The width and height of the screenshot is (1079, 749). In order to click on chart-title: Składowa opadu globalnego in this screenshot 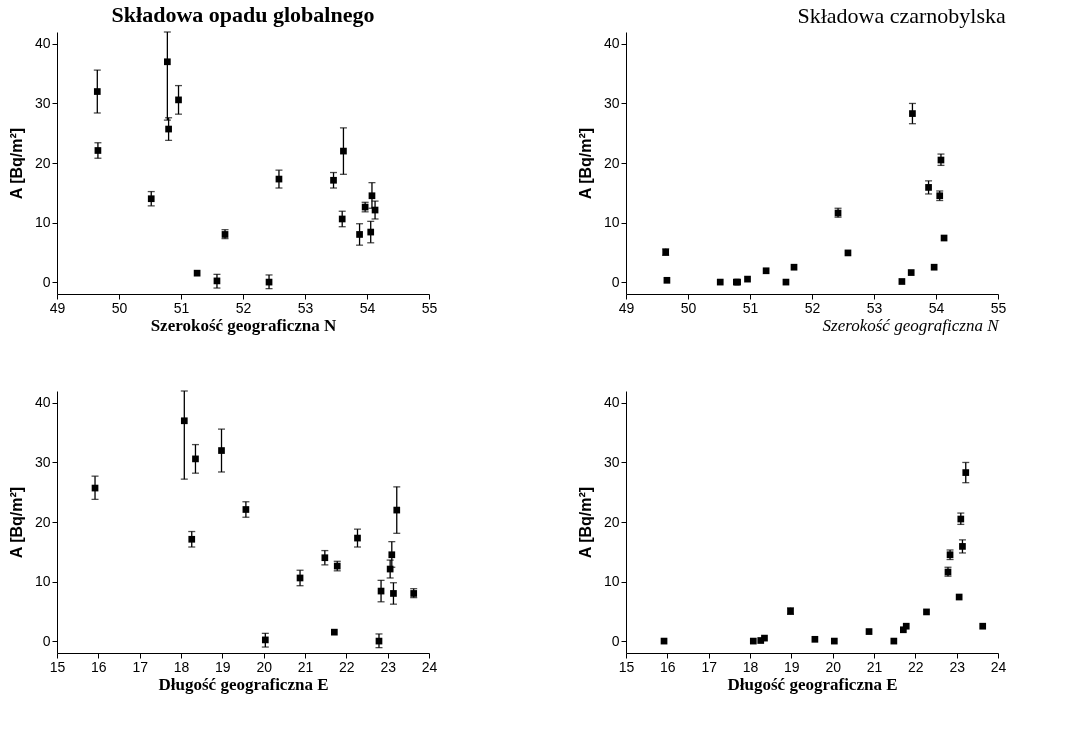, I will do `click(243, 15)`.